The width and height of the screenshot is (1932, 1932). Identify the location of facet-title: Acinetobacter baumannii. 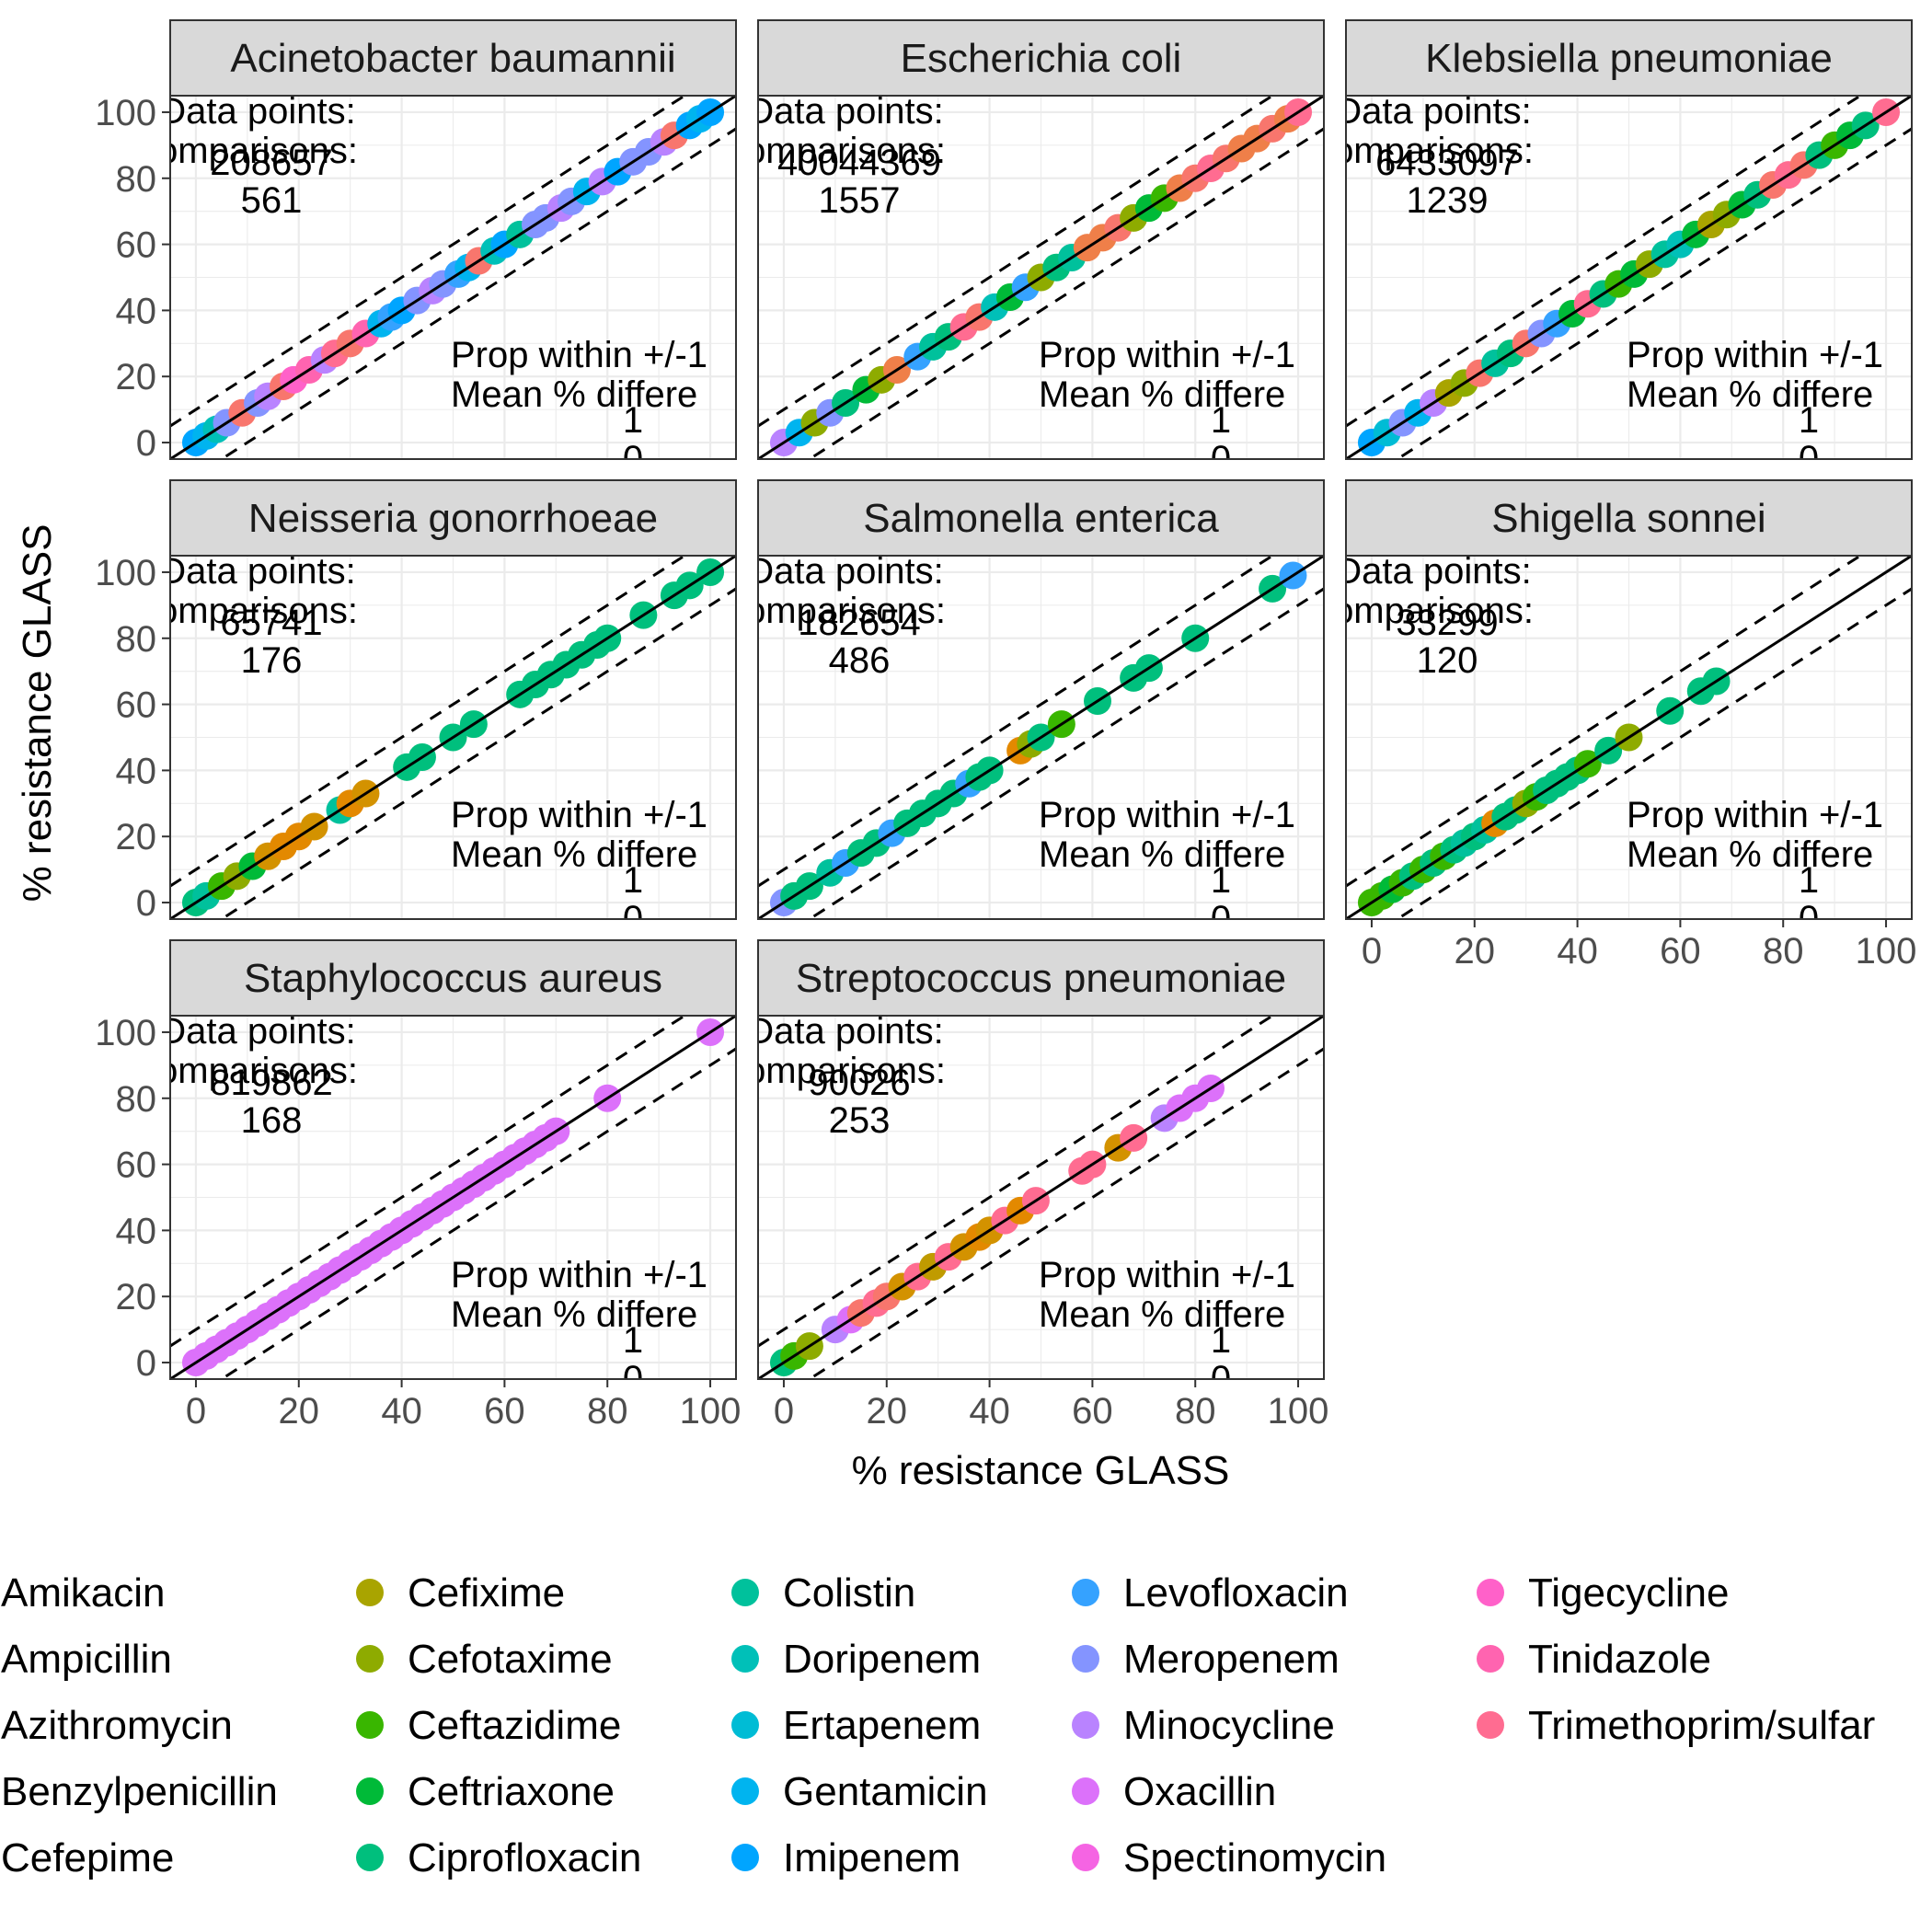
(452, 58).